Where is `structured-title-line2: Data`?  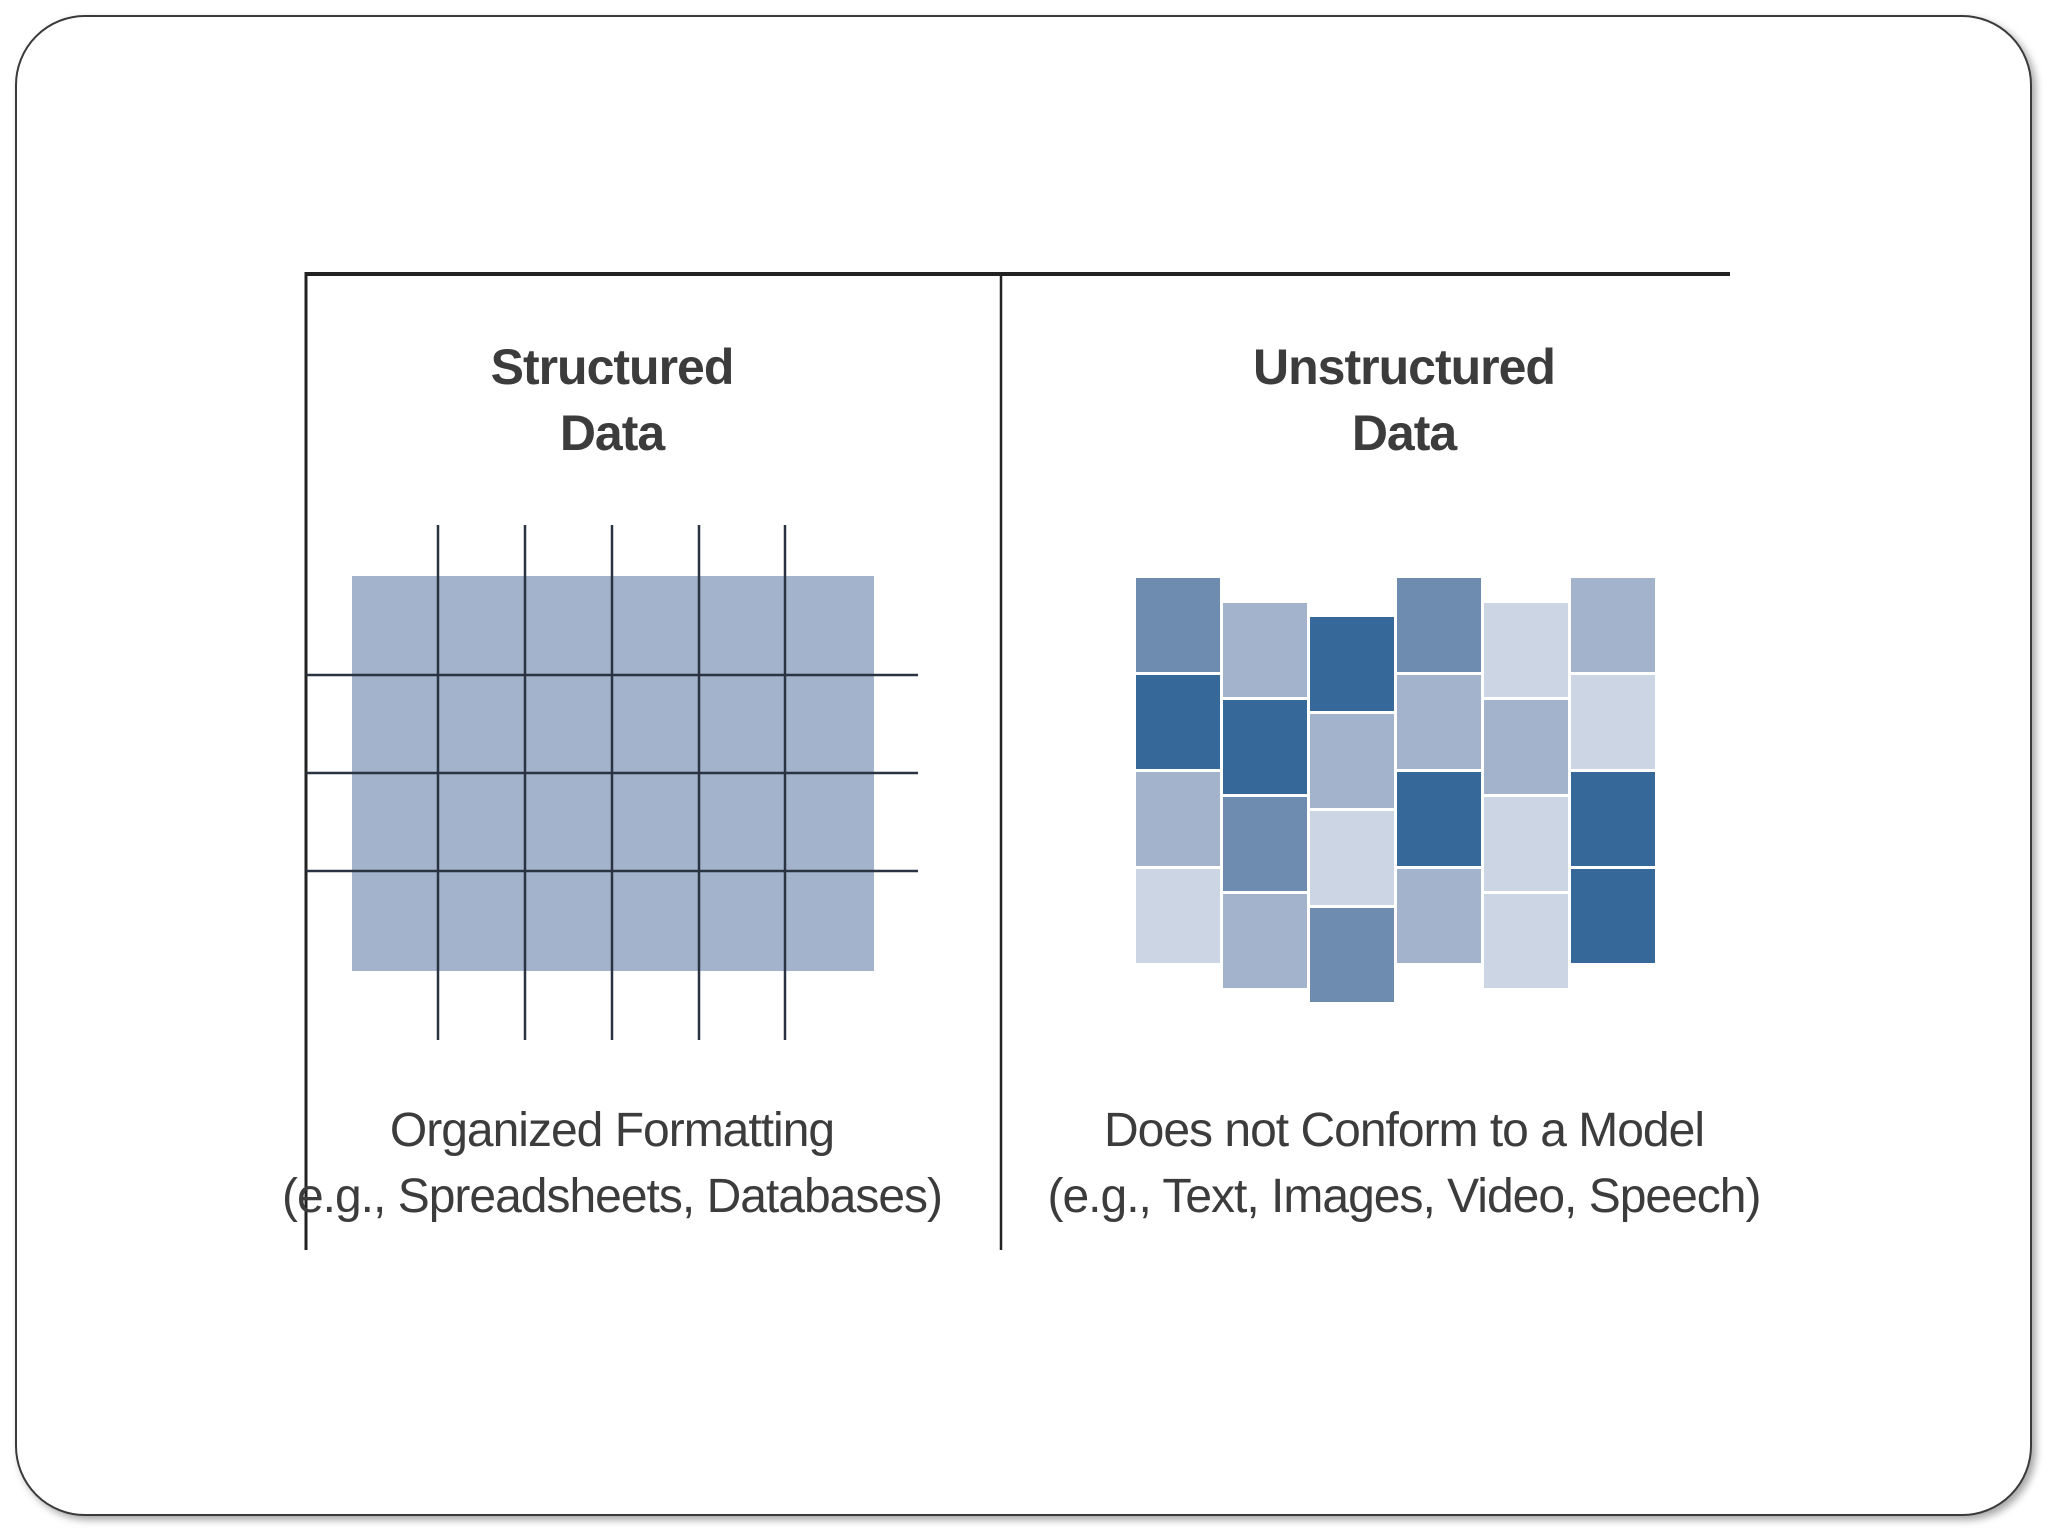 structured-title-line2: Data is located at coordinates (613, 433).